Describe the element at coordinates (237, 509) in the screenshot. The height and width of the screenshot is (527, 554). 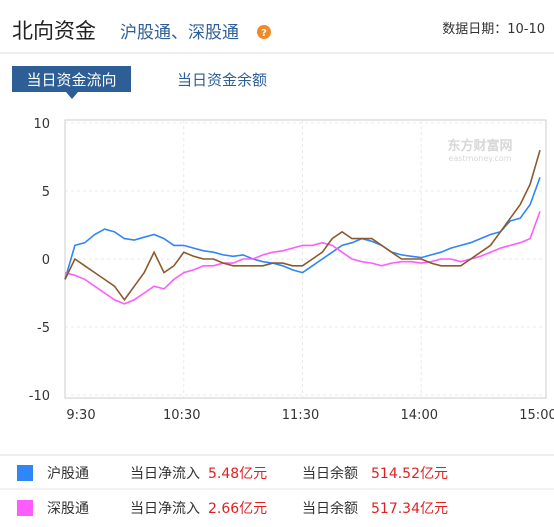
I see `summary-text: 2.66亿元` at that location.